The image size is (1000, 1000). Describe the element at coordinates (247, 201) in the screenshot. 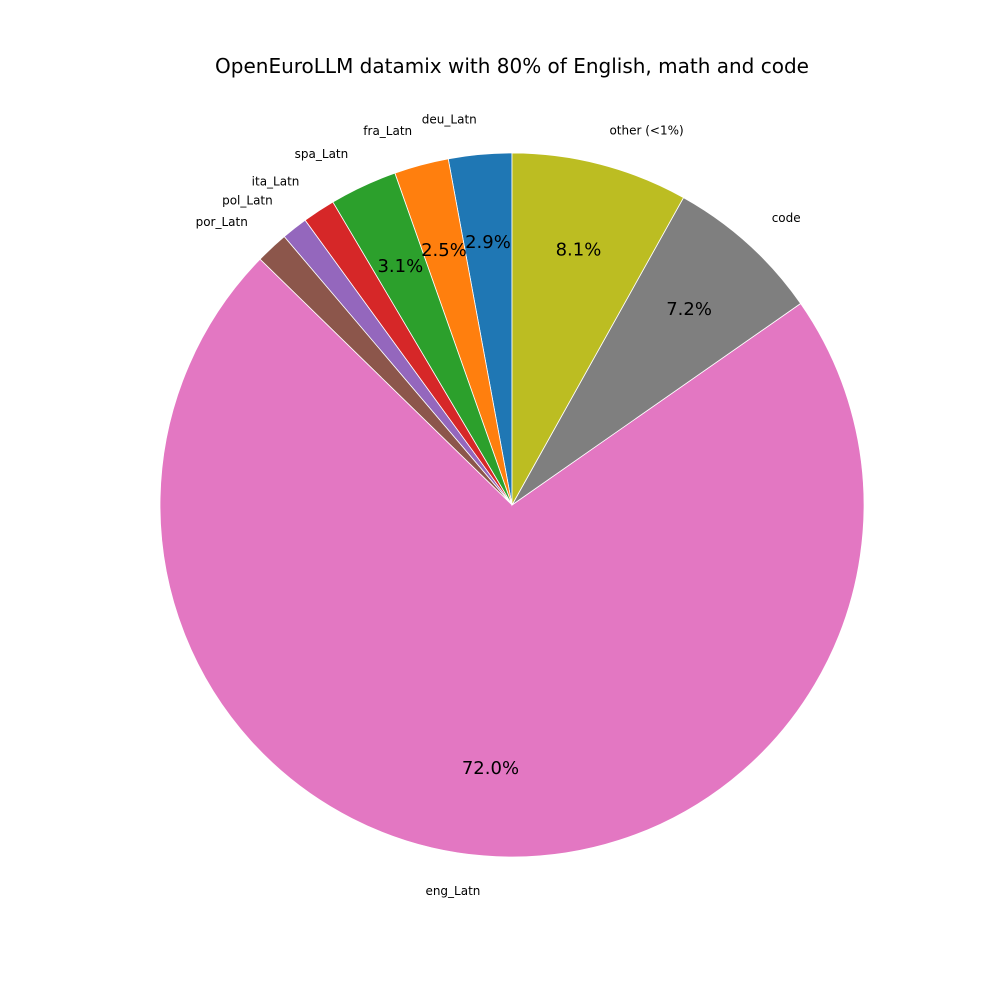

I see `slice-label: pol_Latn` at that location.